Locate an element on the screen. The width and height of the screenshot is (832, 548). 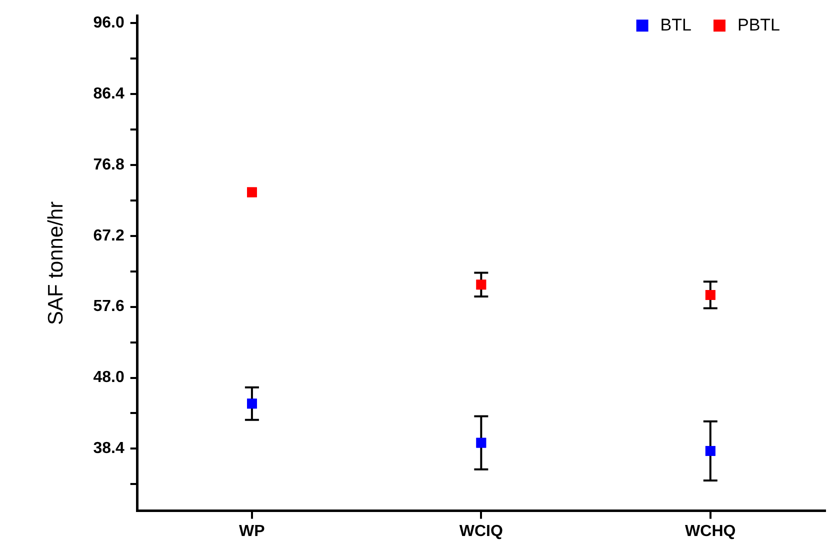
y-axis-title: SAF tonne/hr is located at coordinates (56, 263).